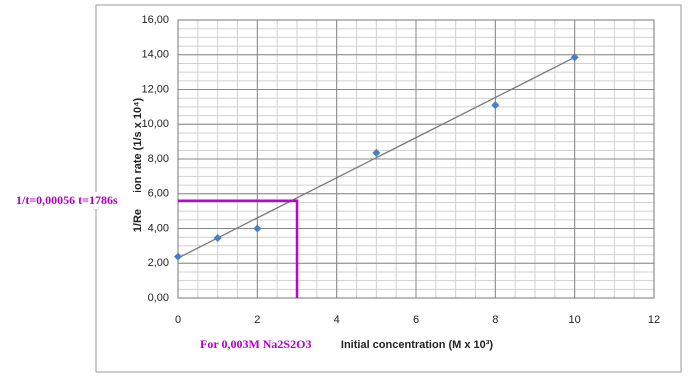  I want to click on x-axis-label: Initial concentration (M x 10³), so click(417, 345).